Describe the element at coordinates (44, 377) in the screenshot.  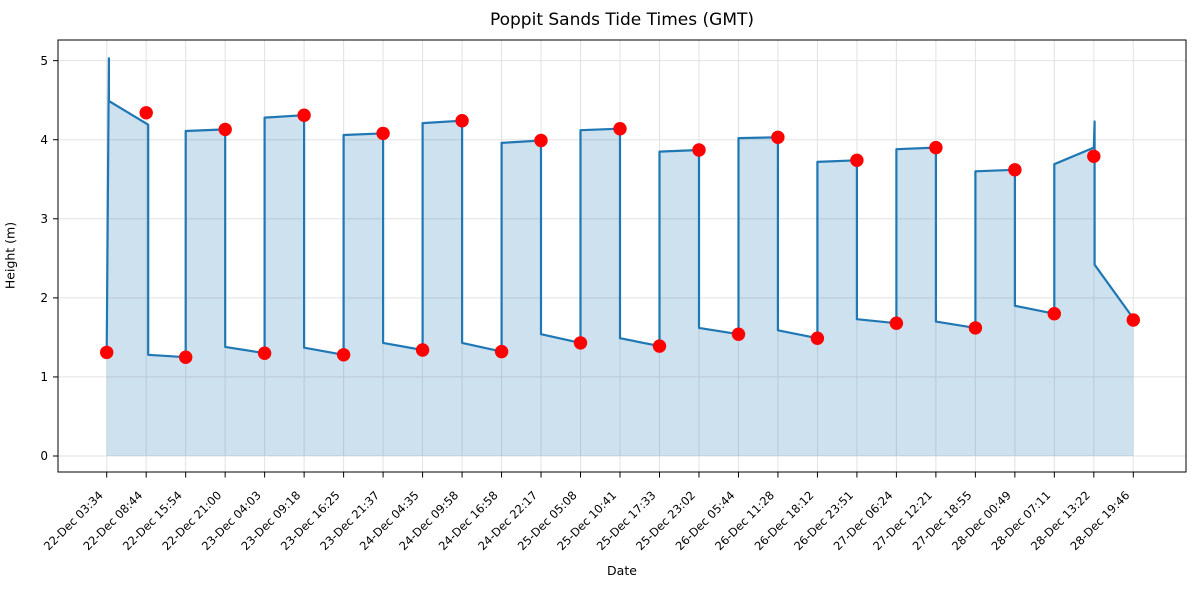
I see `y-tick-label: 1` at that location.